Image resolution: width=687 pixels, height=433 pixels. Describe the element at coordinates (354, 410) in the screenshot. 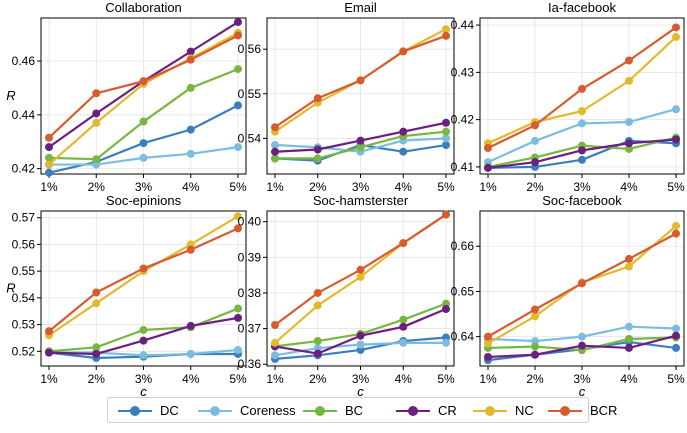

I see `legend-label: BC` at that location.